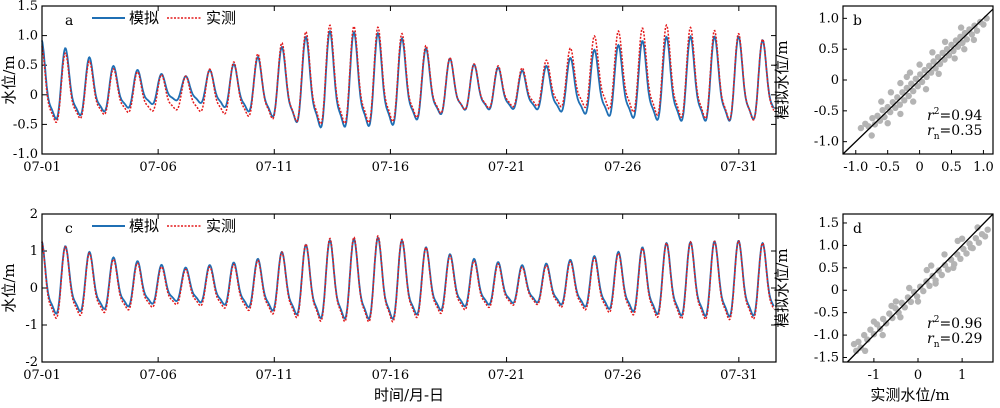 The width and height of the screenshot is (1000, 408). Describe the element at coordinates (937, 112) in the screenshot. I see `superscript-2: 2` at that location.